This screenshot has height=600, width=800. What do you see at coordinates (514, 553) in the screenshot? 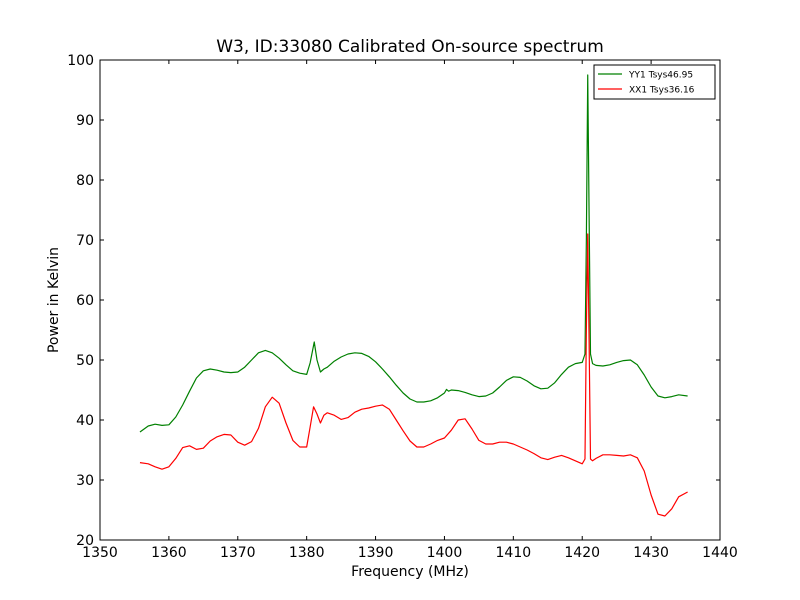
I see `x-tick-label: 1410` at bounding box center [514, 553].